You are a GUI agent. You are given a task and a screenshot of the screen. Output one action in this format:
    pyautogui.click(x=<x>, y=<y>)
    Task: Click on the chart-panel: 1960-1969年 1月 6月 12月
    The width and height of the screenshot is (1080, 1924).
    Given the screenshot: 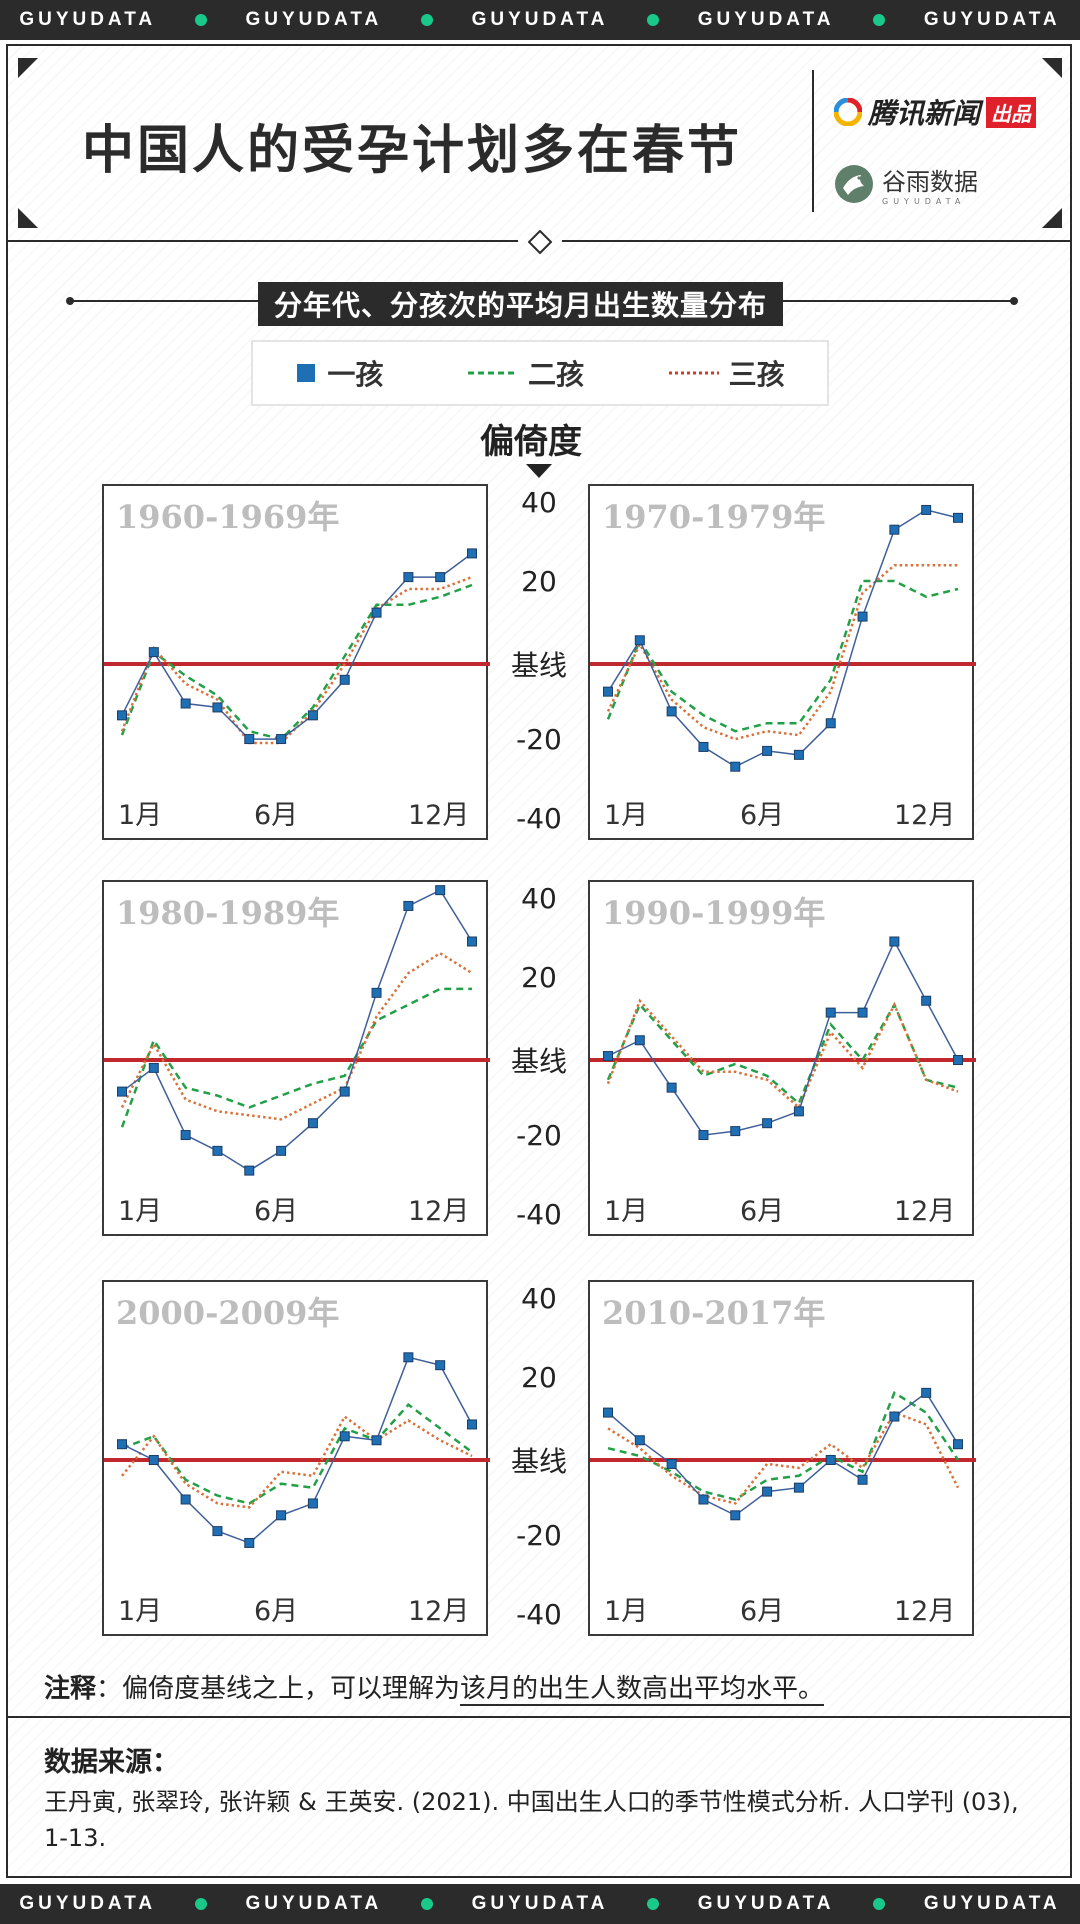 What is the action you would take?
    pyautogui.click(x=296, y=662)
    